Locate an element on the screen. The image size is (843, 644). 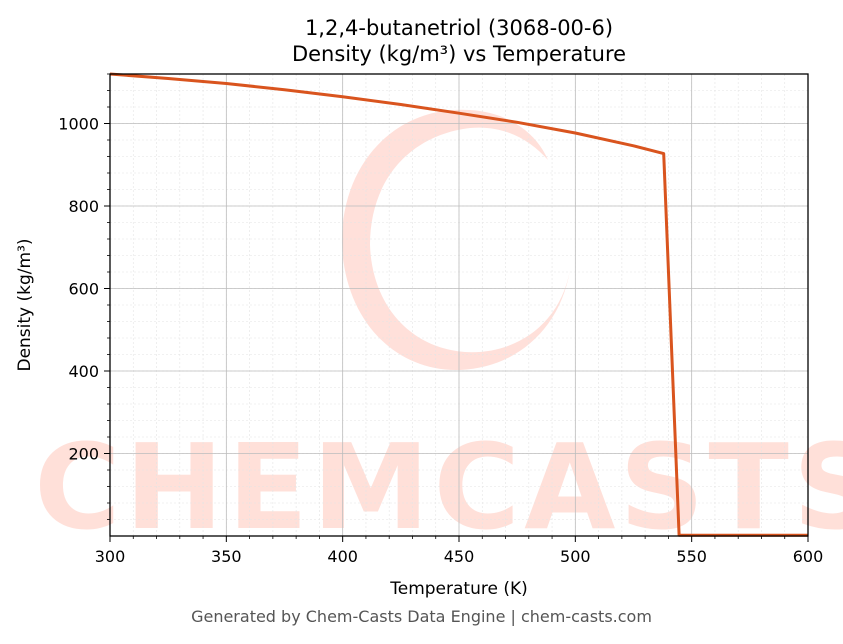
x-tick-label: 400 is located at coordinates (342, 556).